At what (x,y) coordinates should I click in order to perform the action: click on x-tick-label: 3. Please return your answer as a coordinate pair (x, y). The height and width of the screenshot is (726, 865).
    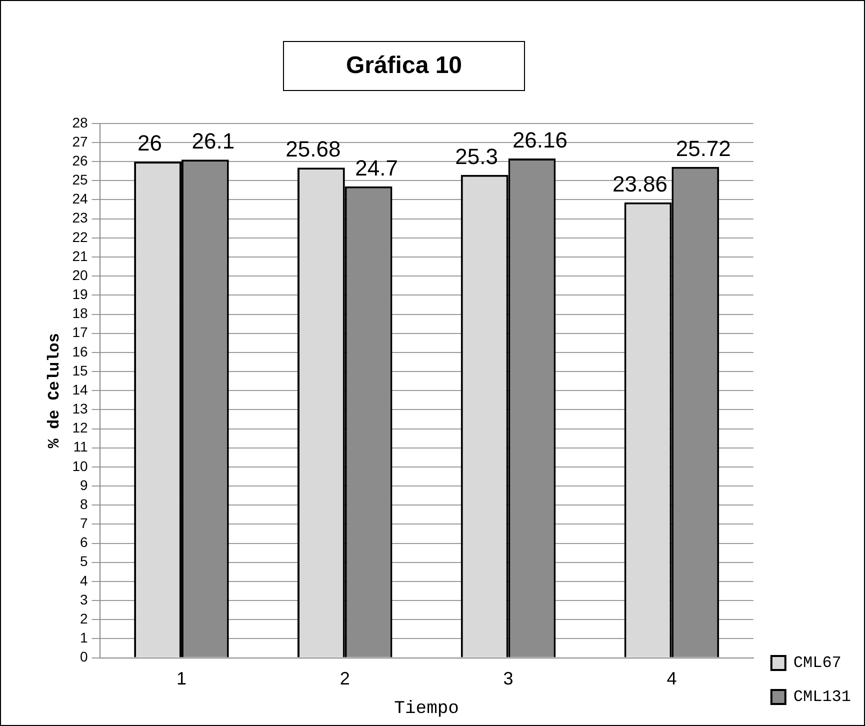
    Looking at the image, I should click on (508, 678).